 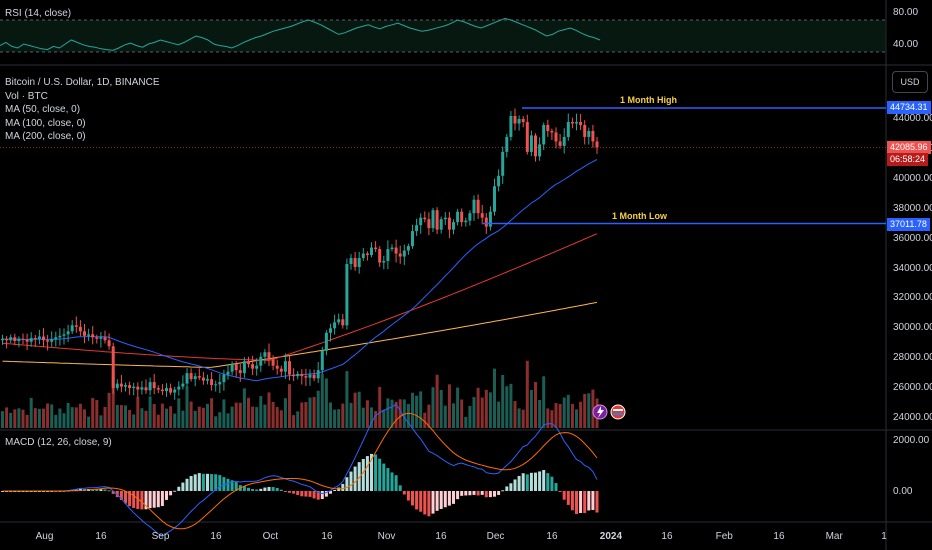 What do you see at coordinates (26, 96) in the screenshot?
I see `indicator-volume: Vol · BTC` at bounding box center [26, 96].